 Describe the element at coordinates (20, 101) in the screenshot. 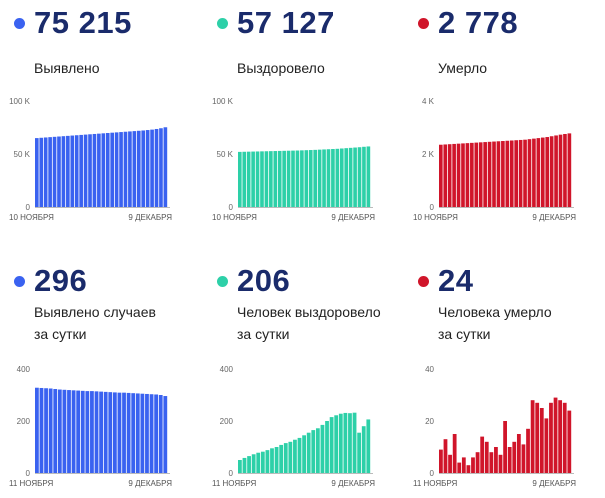

I see `y-tick-label: 100 K` at that location.